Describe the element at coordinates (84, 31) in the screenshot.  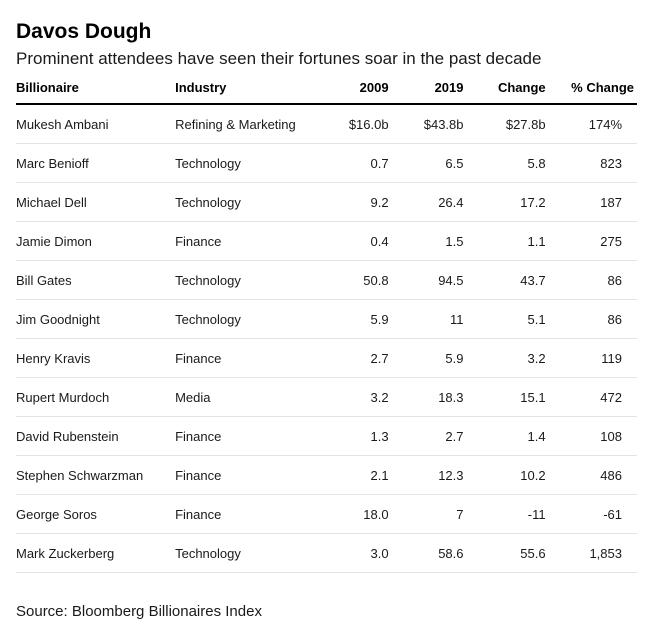
I see `chart-title: Davos Dough` at that location.